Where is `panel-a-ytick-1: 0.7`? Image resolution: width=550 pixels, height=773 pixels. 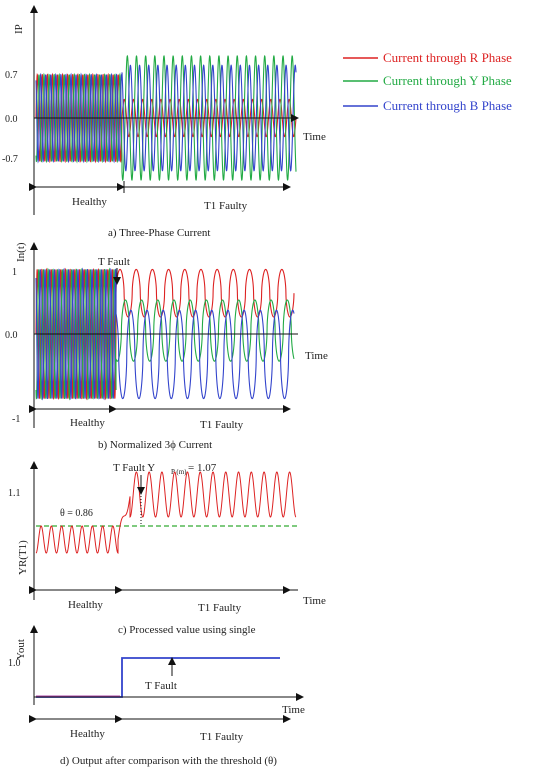
panel-a-ytick-1: 0.7 is located at coordinates (11, 75).